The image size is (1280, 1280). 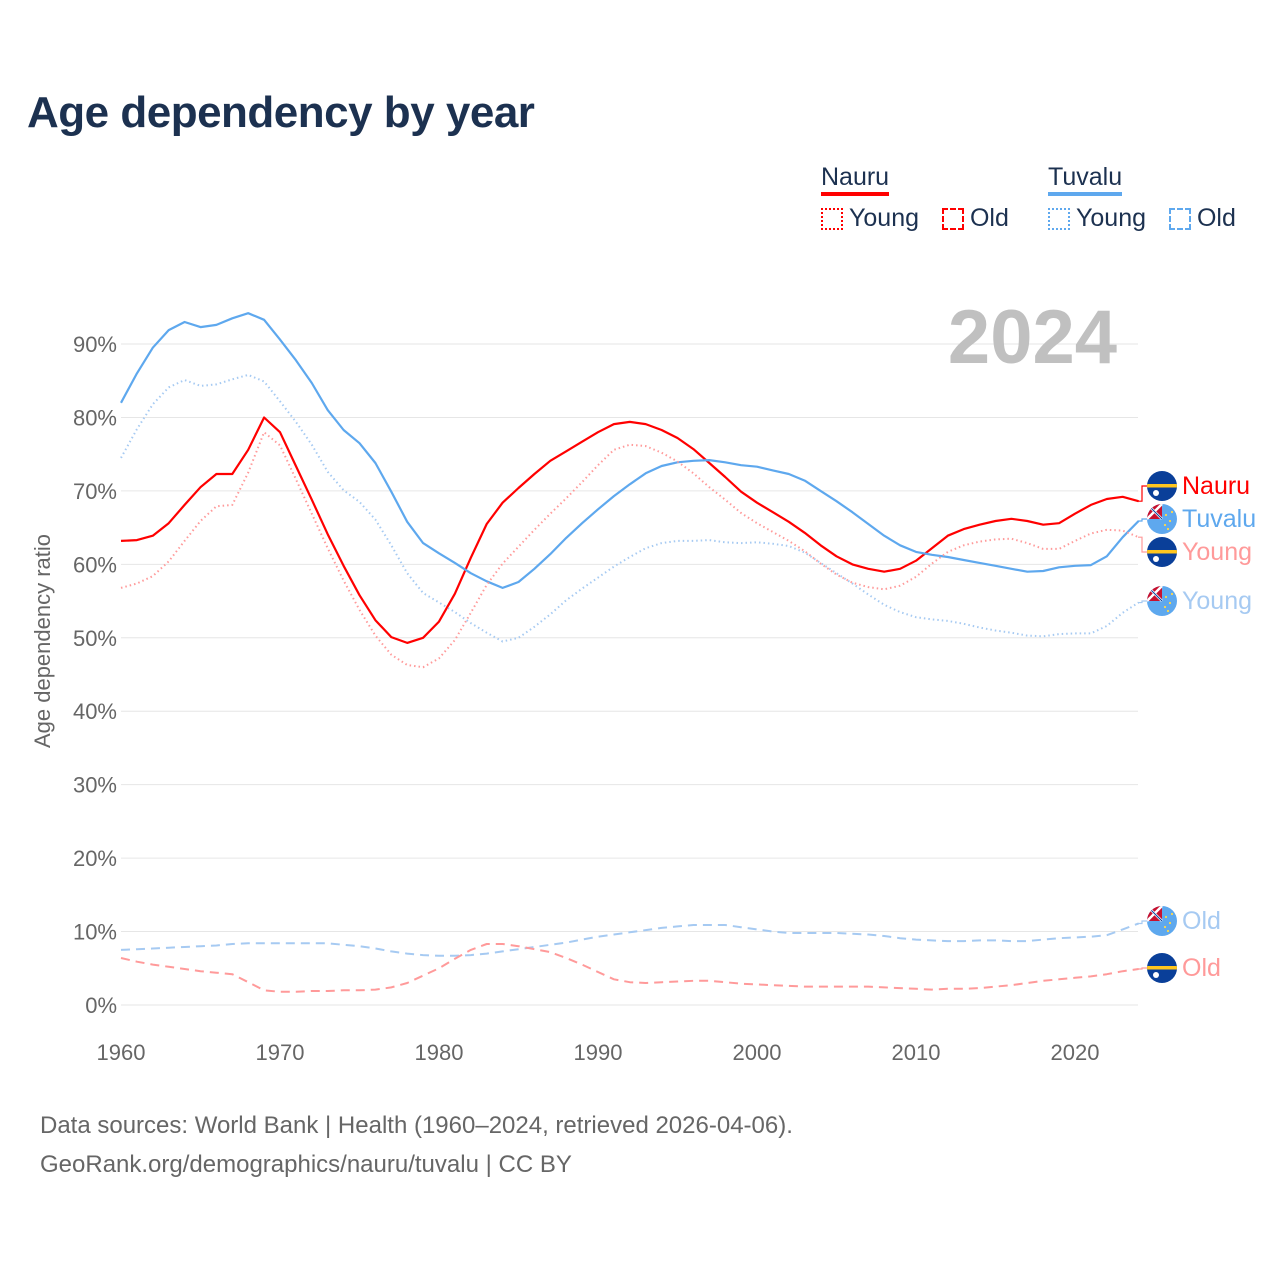 I want to click on legend-item-tuvalu-old: Old, so click(x=1202, y=218).